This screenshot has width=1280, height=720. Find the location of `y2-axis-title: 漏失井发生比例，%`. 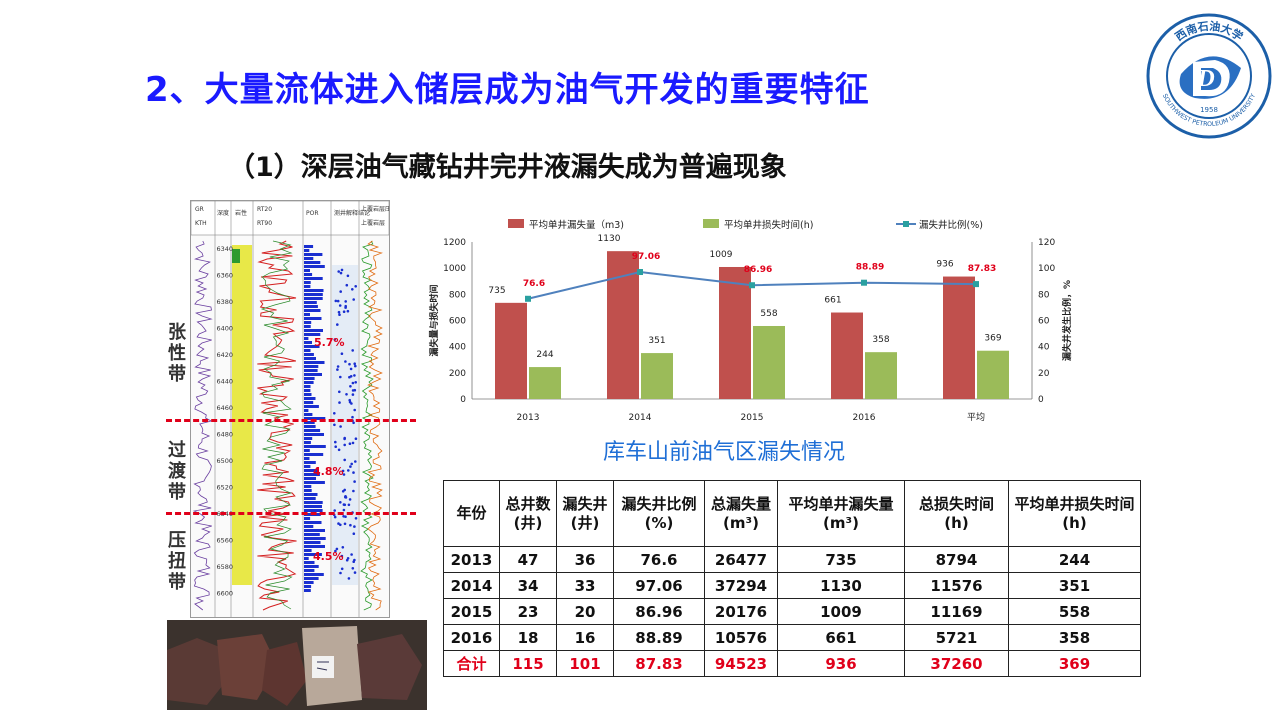

y2-axis-title: 漏失井发生比例，% is located at coordinates (1067, 320).